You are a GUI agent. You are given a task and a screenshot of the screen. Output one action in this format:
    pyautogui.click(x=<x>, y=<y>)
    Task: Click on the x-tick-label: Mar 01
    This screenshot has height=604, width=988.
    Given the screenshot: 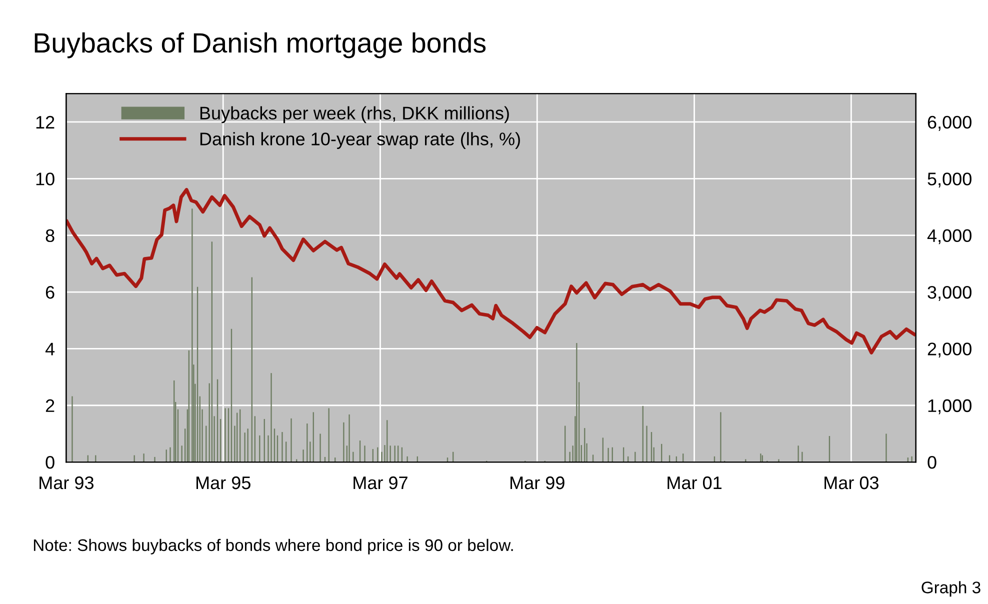 What is the action you would take?
    pyautogui.click(x=695, y=483)
    